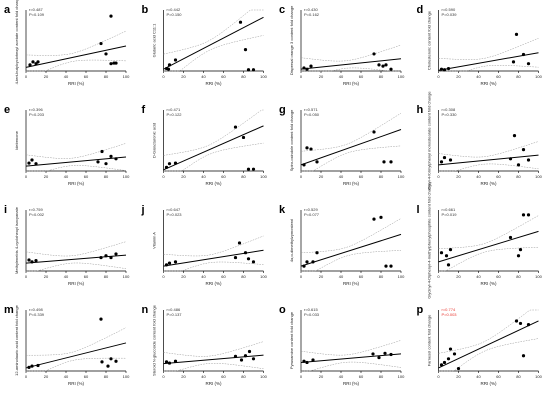  I want to click on panel-letter: p, so click(420, 310).